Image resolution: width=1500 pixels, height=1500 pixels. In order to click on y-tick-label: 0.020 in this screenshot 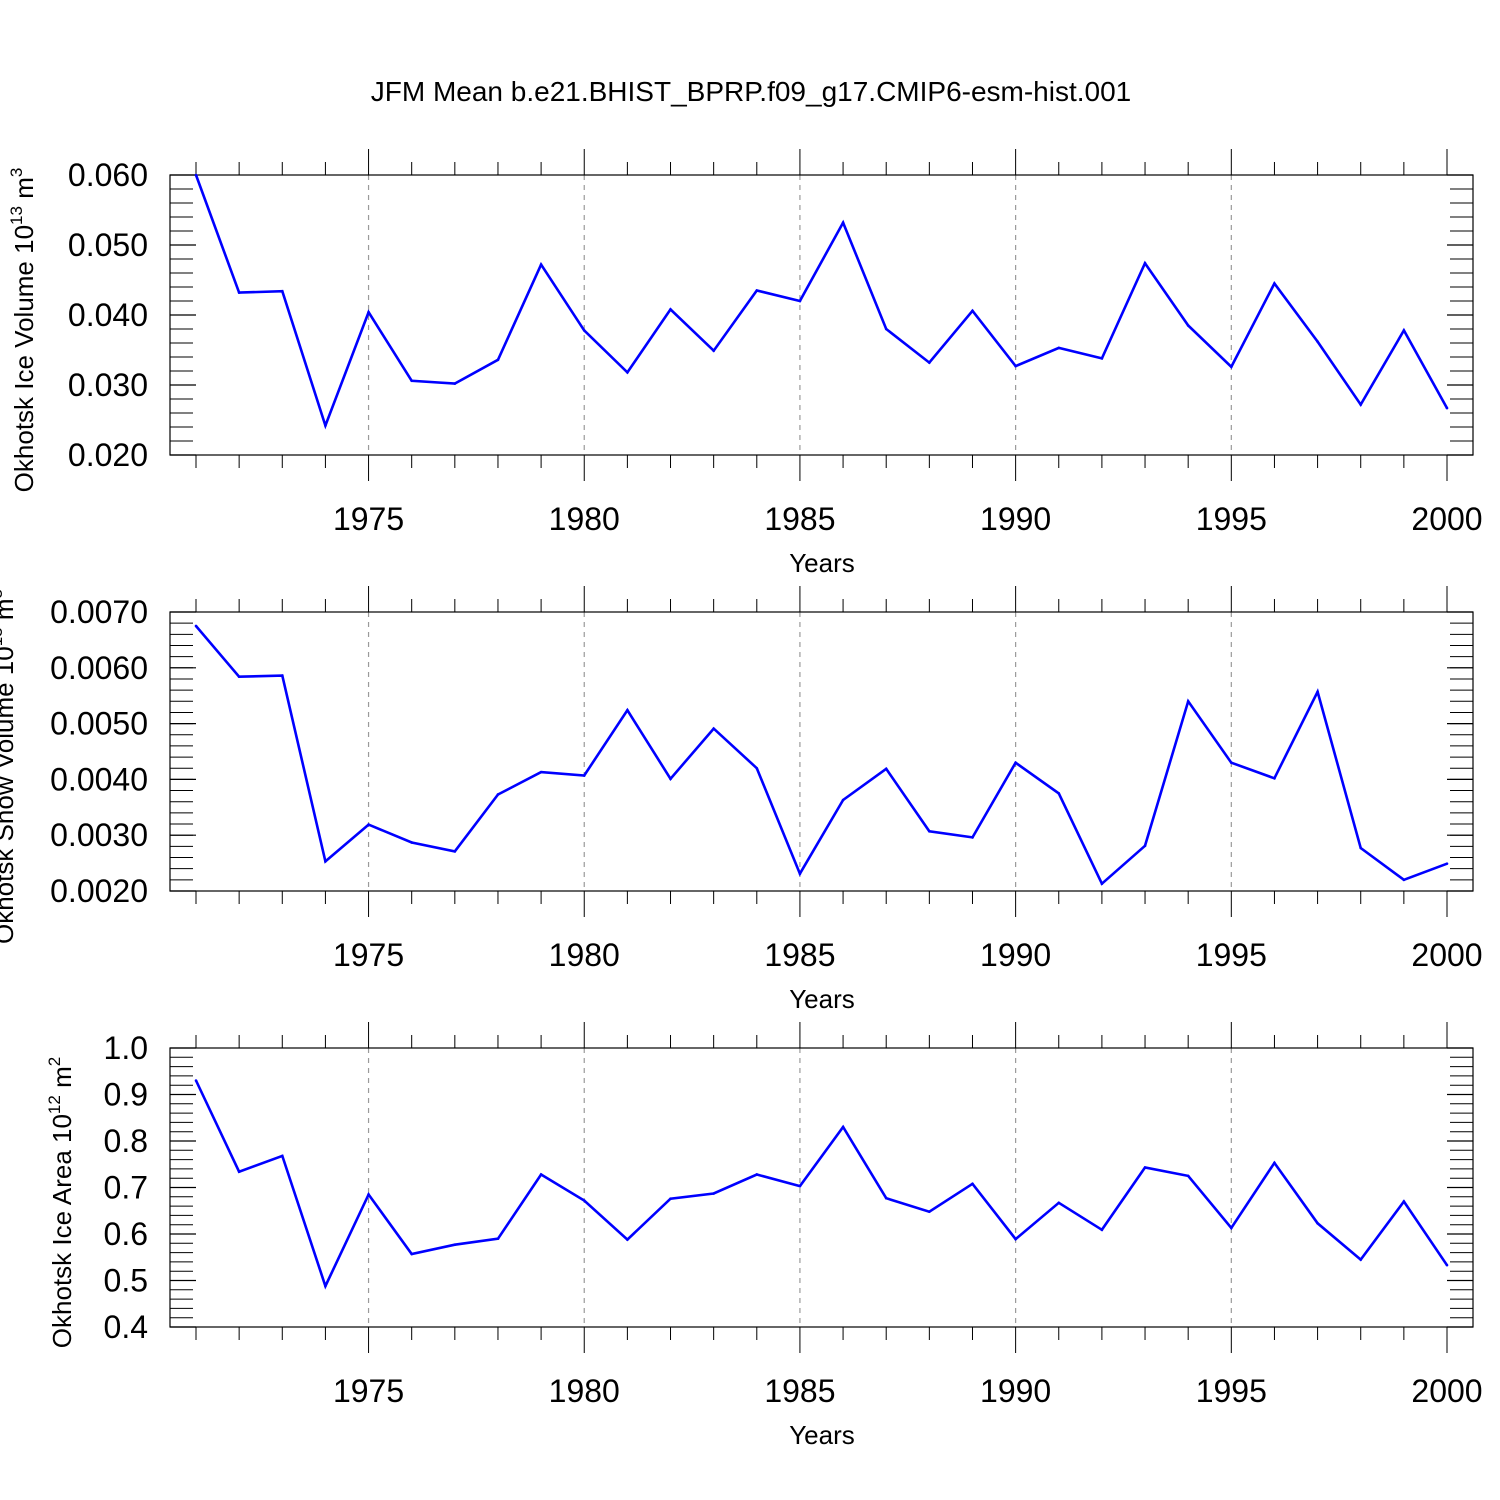, I will do `click(108, 455)`.